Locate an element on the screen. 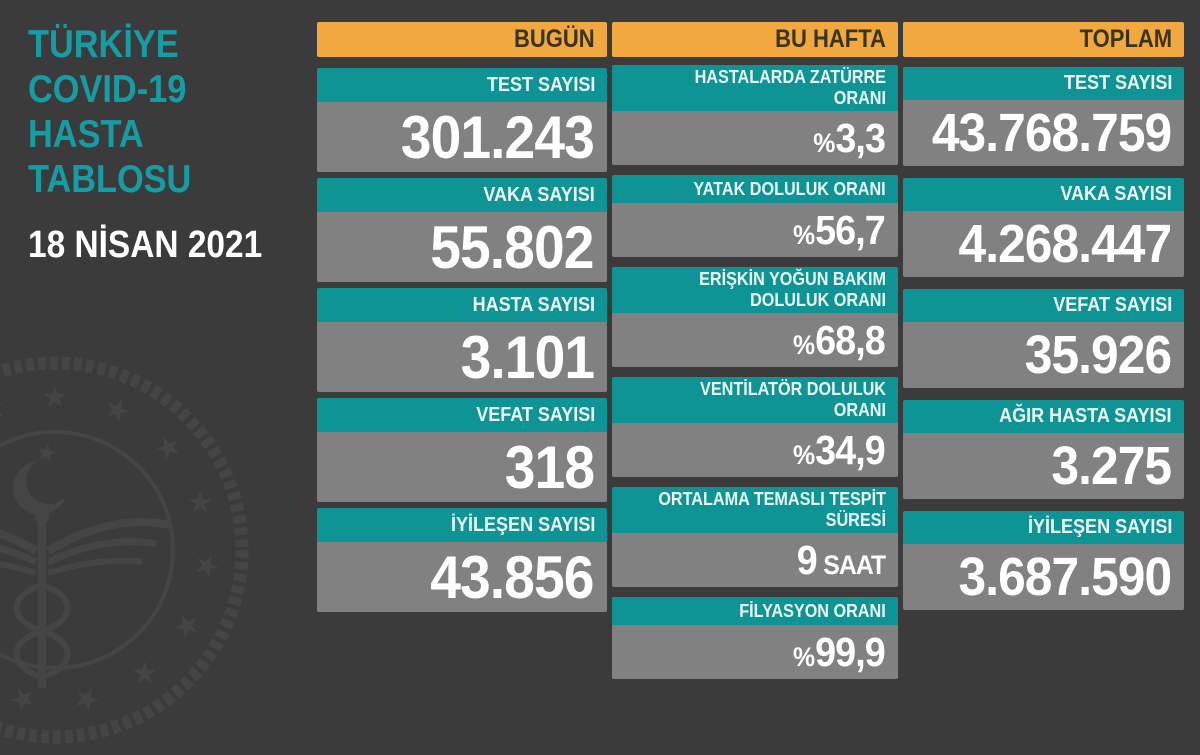  card-week-pneumonia-rate: HASTALARDA ZATÜRRE ORANI % 3,3 is located at coordinates (755, 115).